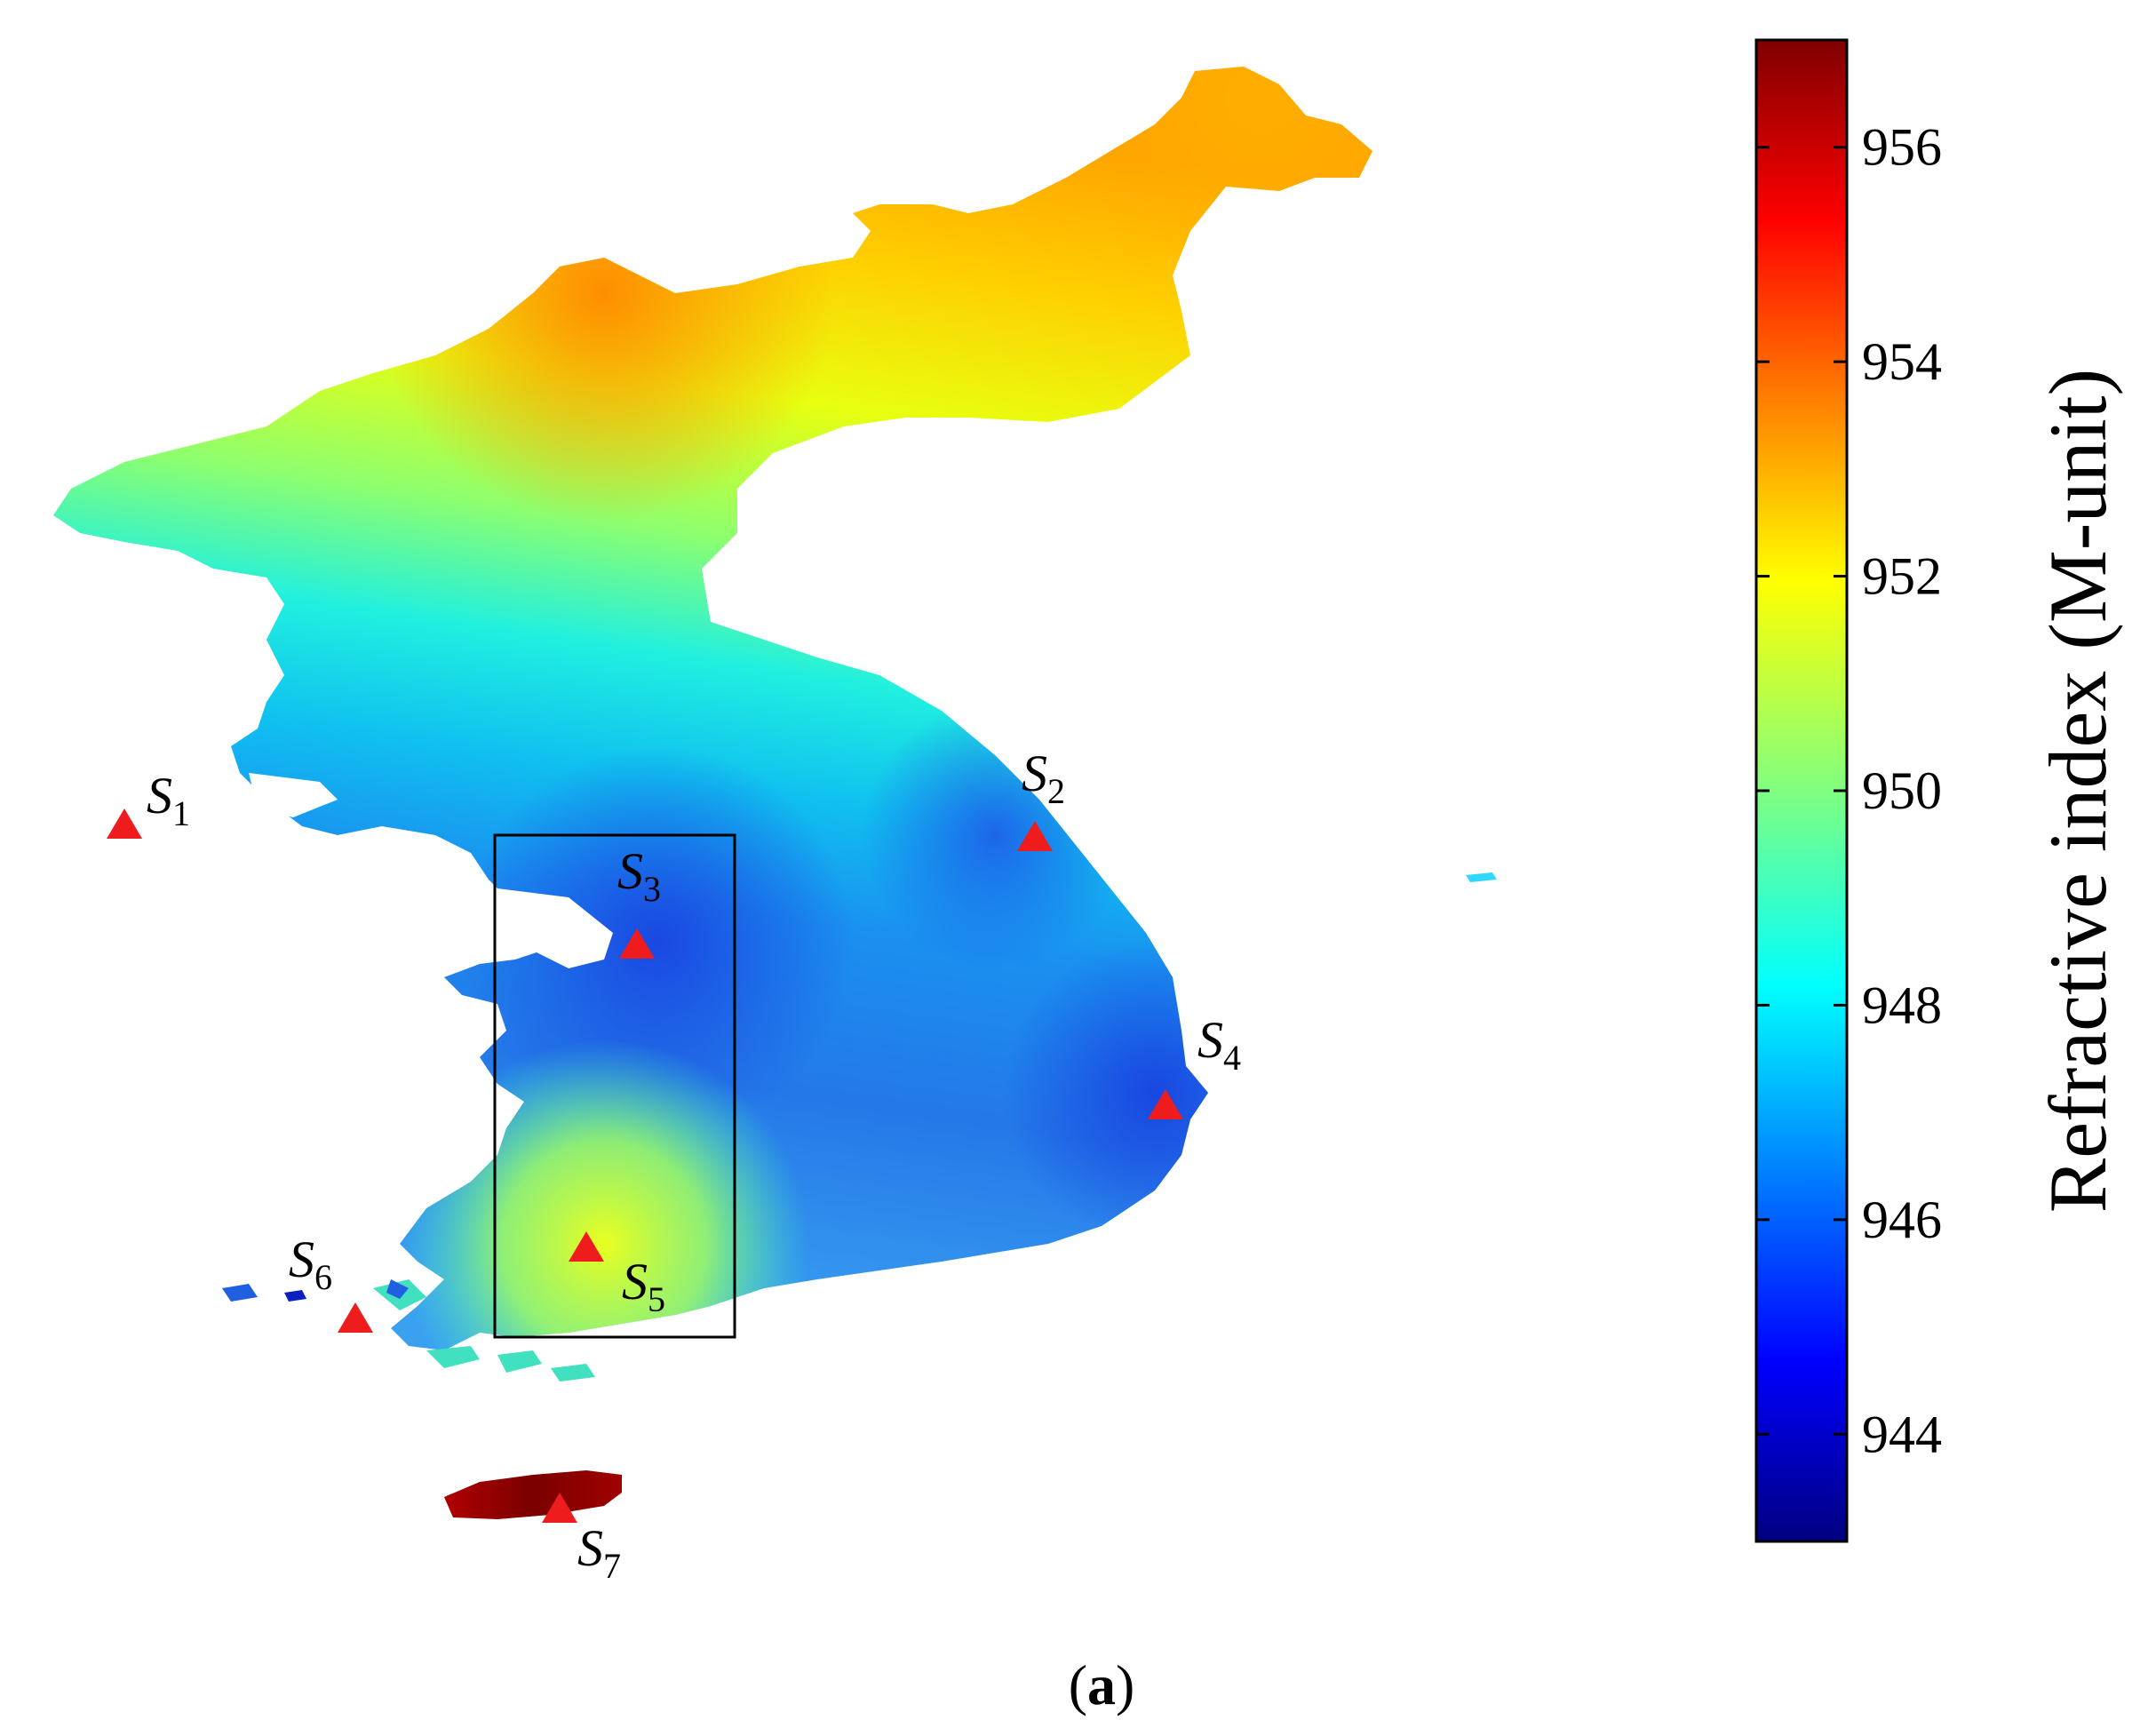 This screenshot has height=1736, width=2148. I want to click on site-marker-s2, so click(1035, 836).